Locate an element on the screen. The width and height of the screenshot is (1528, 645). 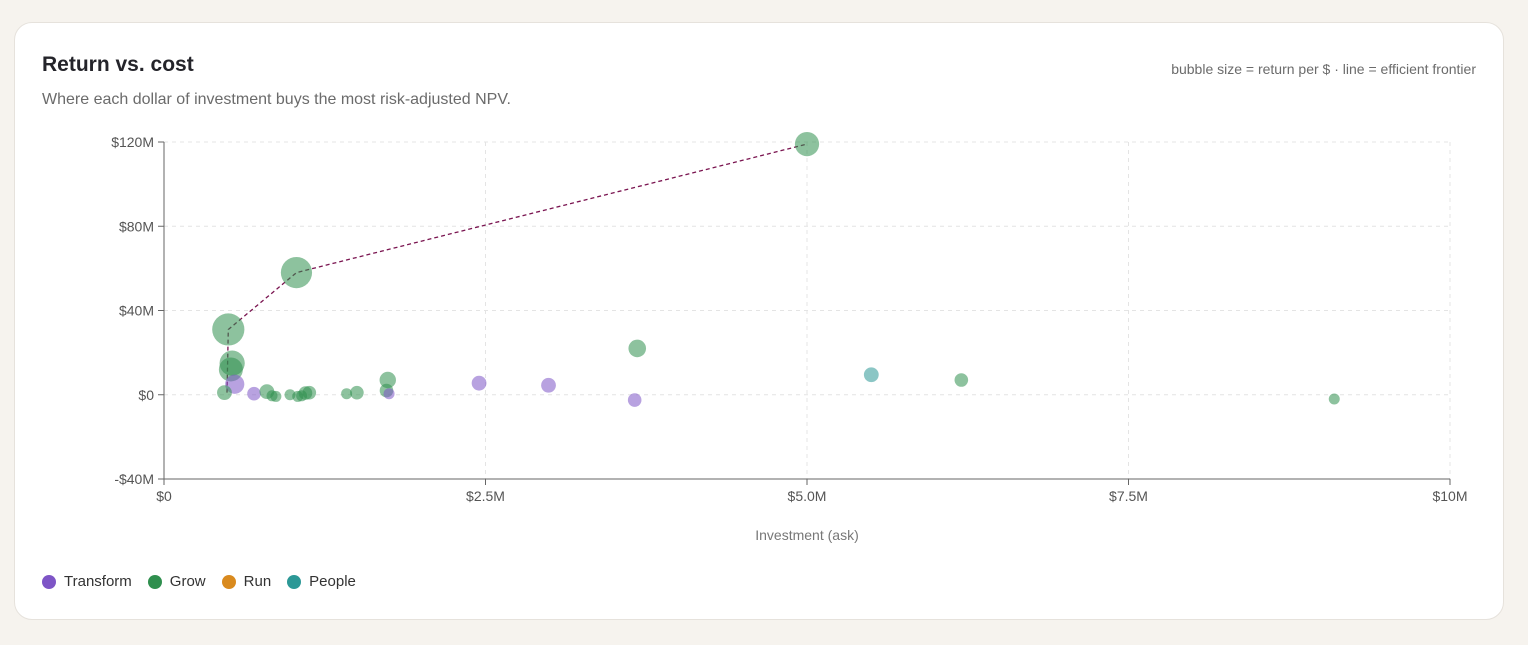
efficient-frontier is located at coordinates (517, 268).